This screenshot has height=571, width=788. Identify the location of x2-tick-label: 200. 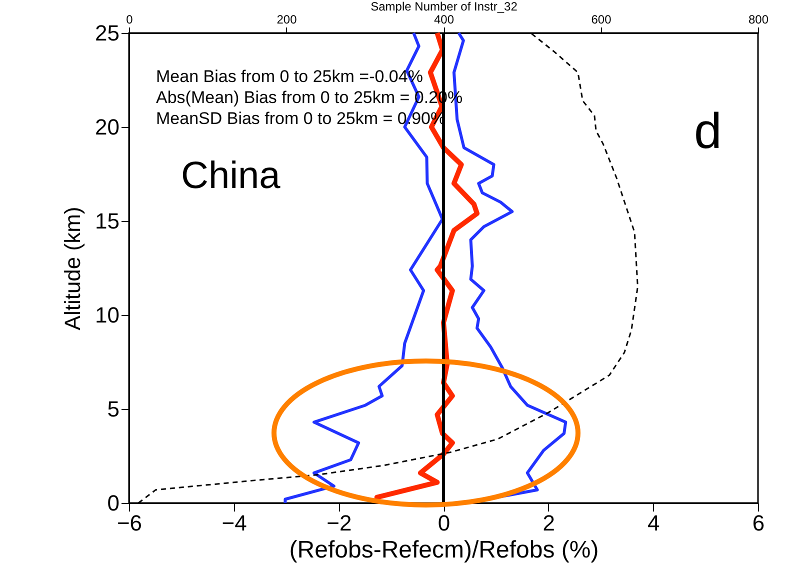
(287, 19).